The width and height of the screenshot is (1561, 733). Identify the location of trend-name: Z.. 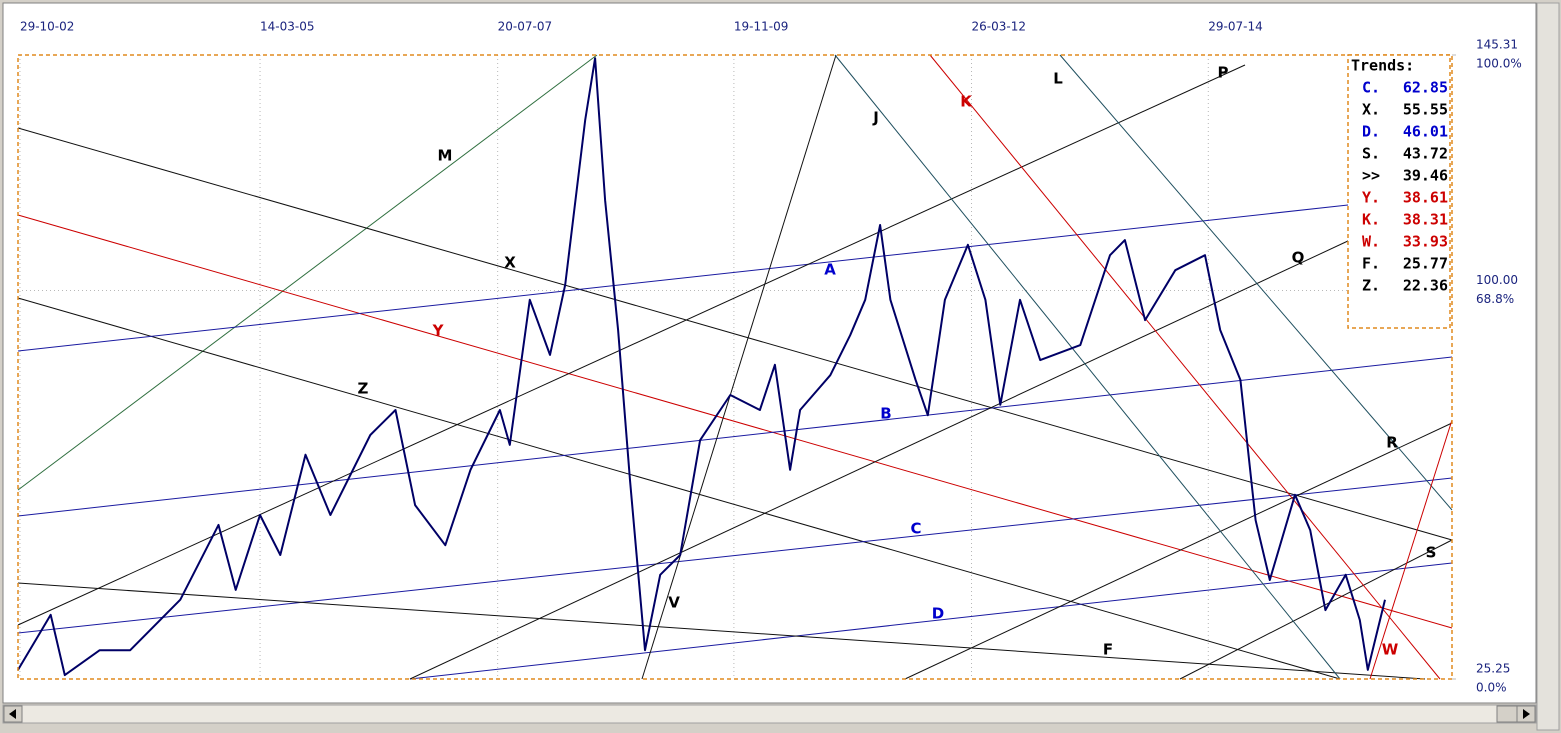
(1371, 286).